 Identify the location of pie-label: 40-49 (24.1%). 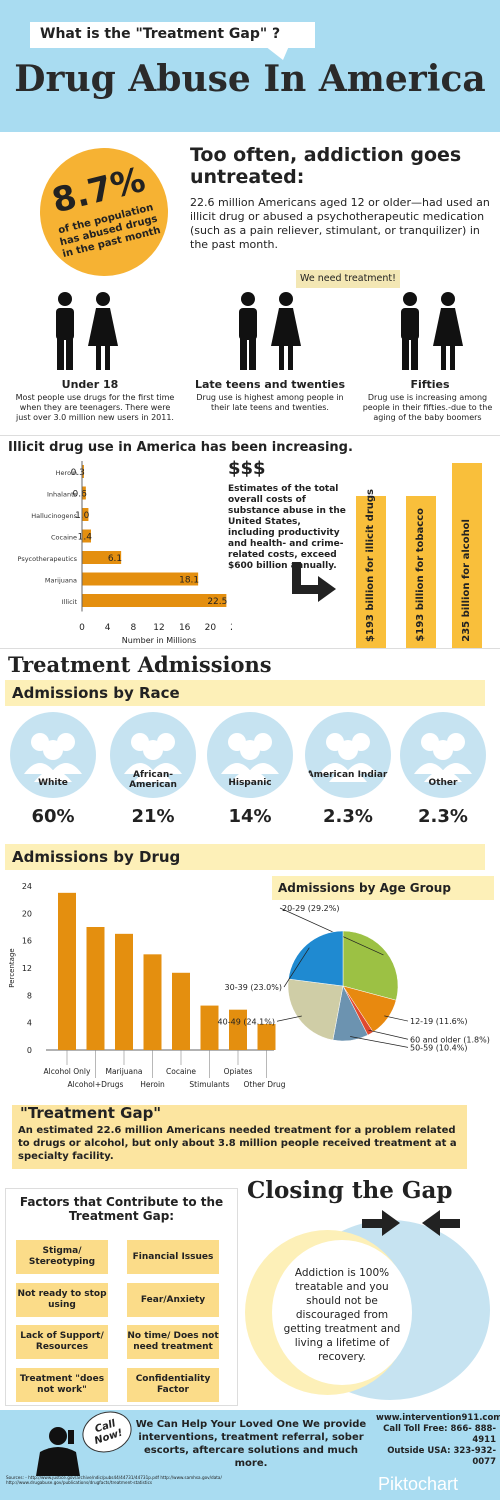
(246, 1021).